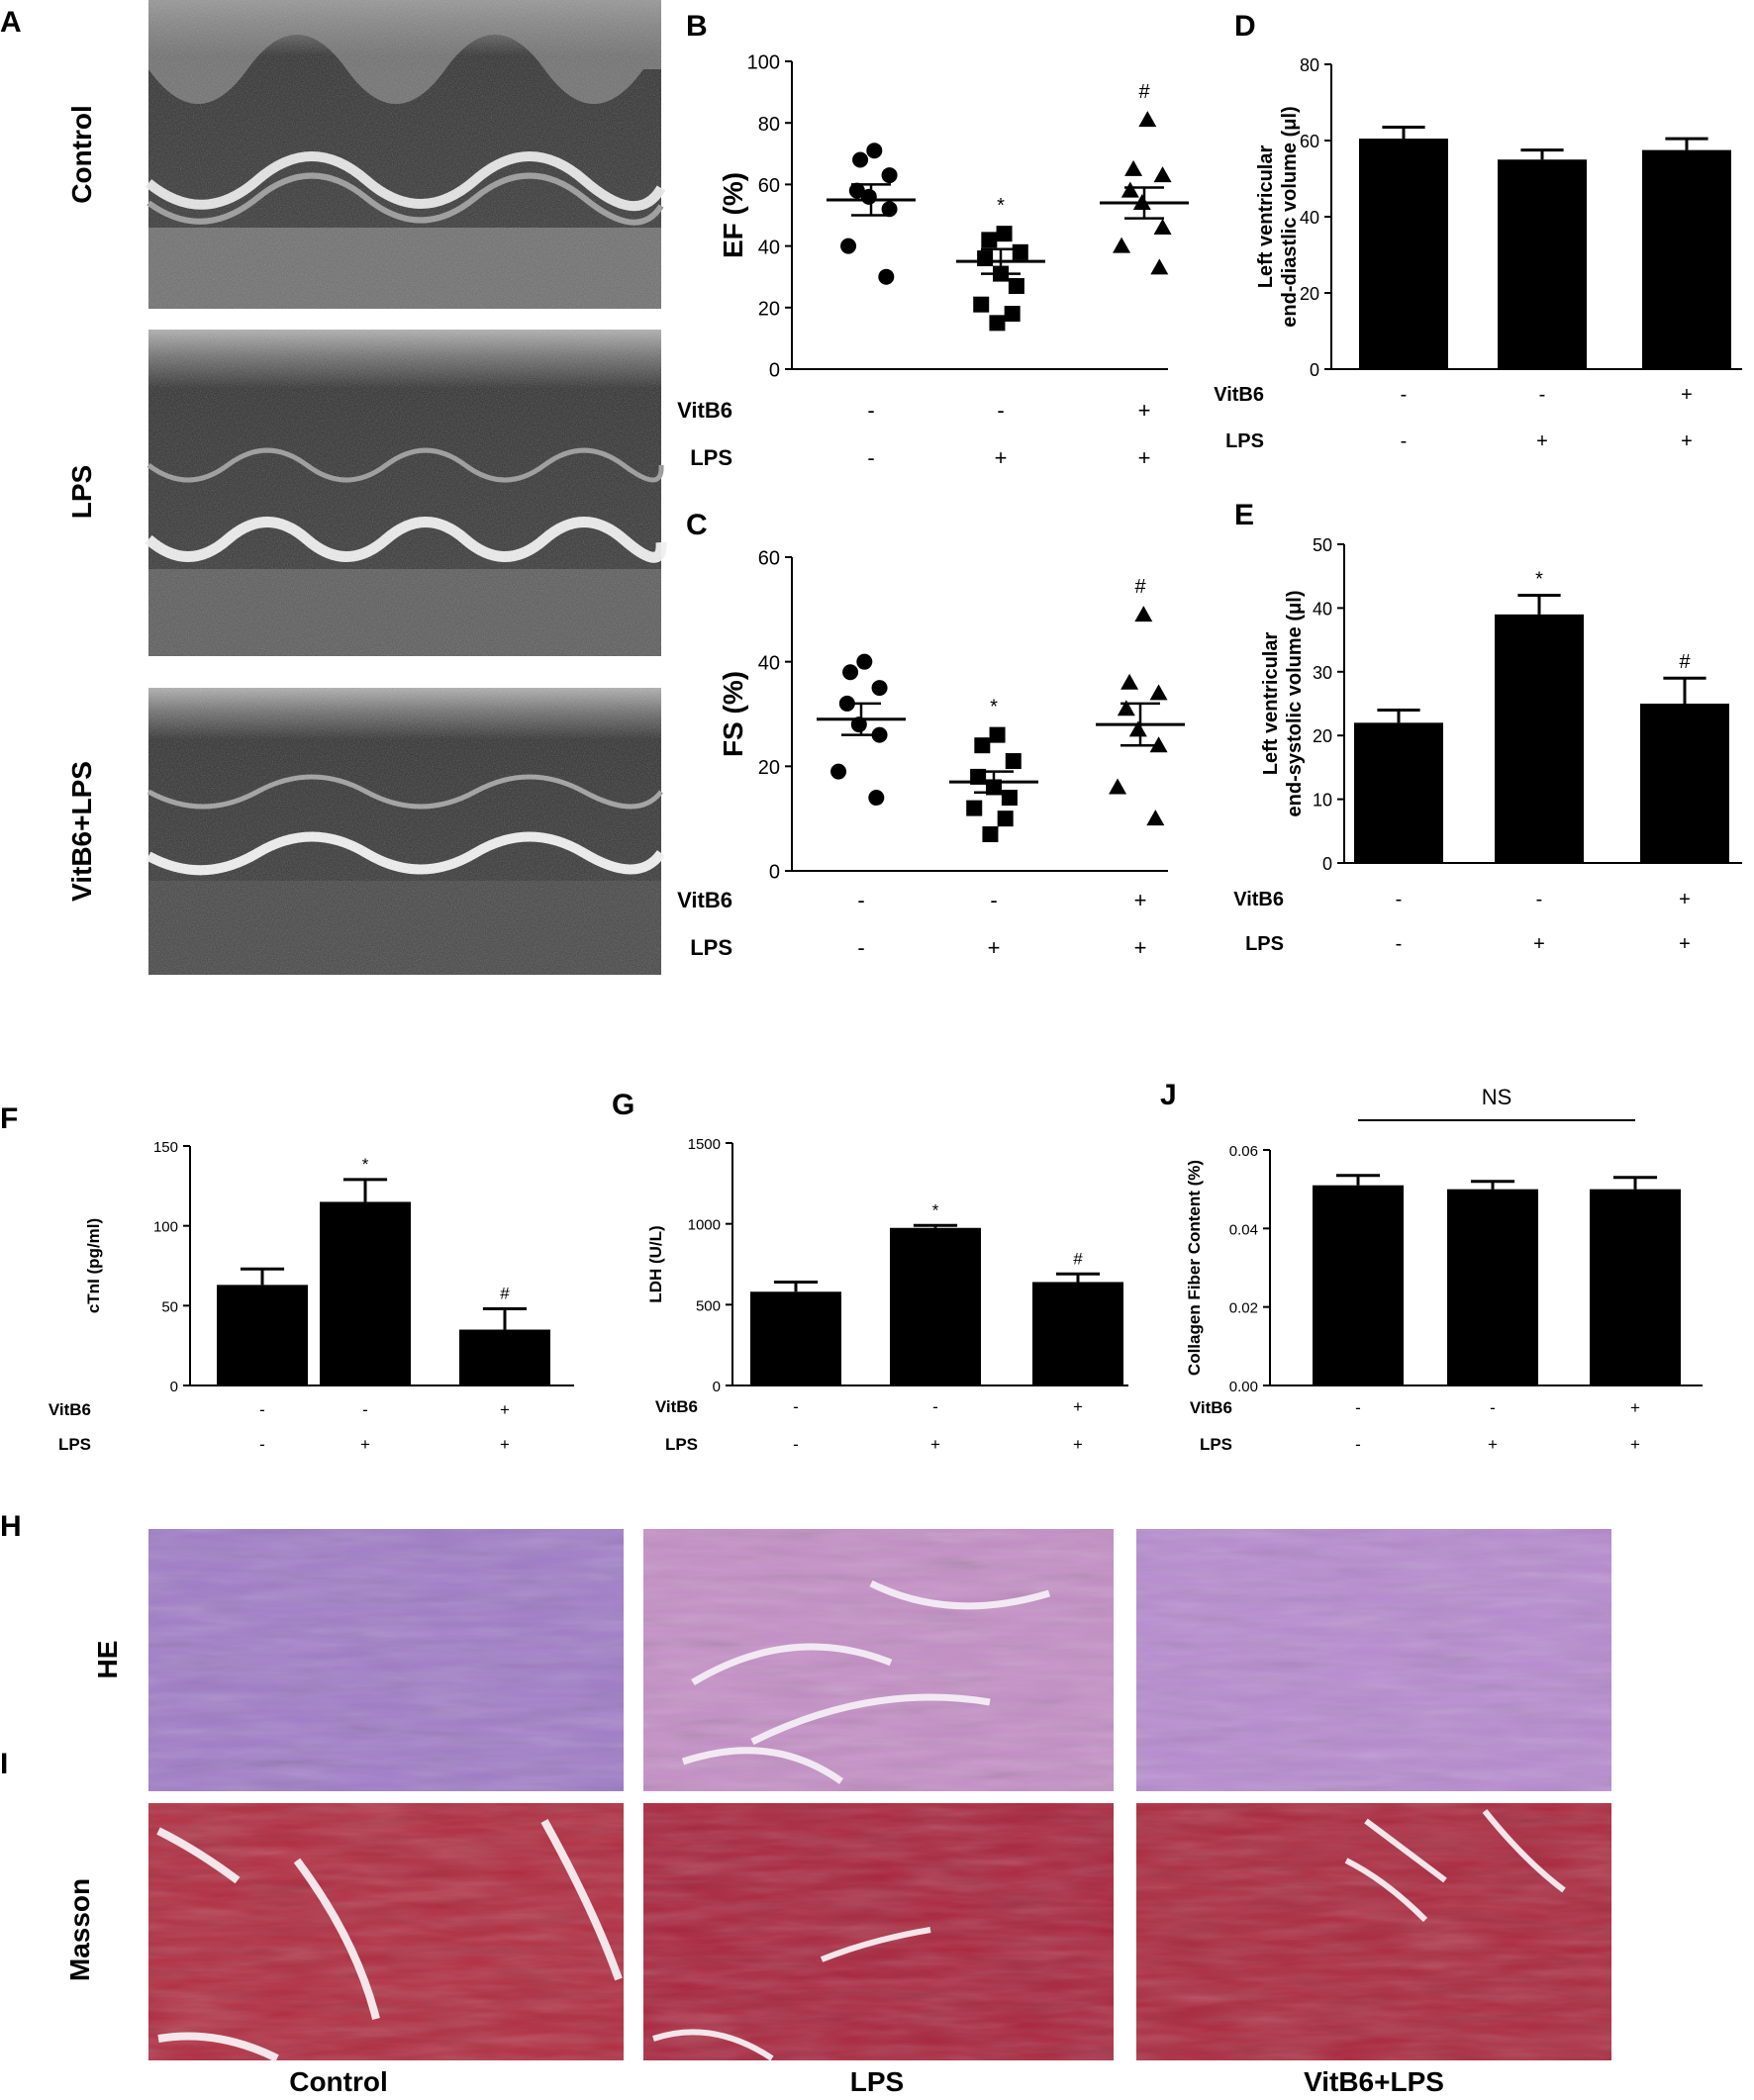  I want to click on panel-letter-f: F, so click(9, 1118).